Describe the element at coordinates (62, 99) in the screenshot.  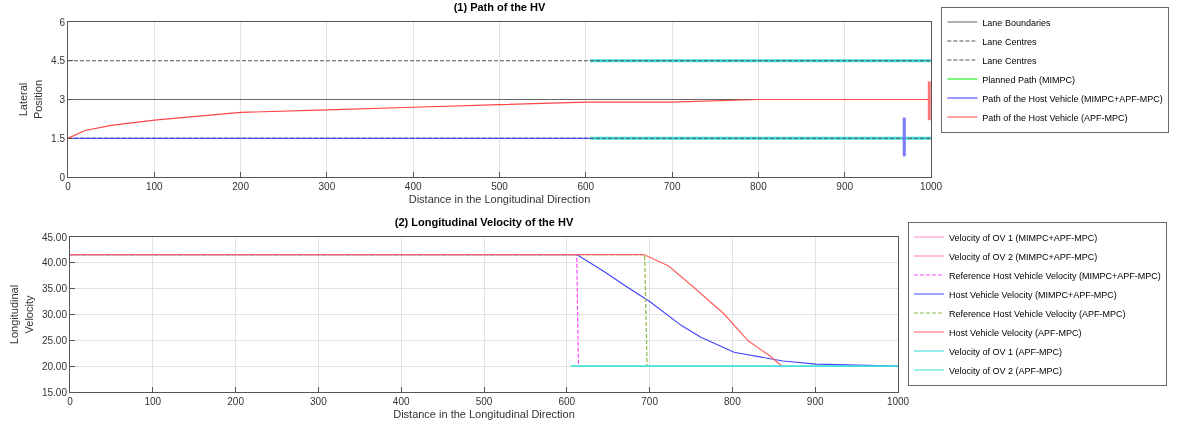
I see `y-tick-label: 3` at that location.